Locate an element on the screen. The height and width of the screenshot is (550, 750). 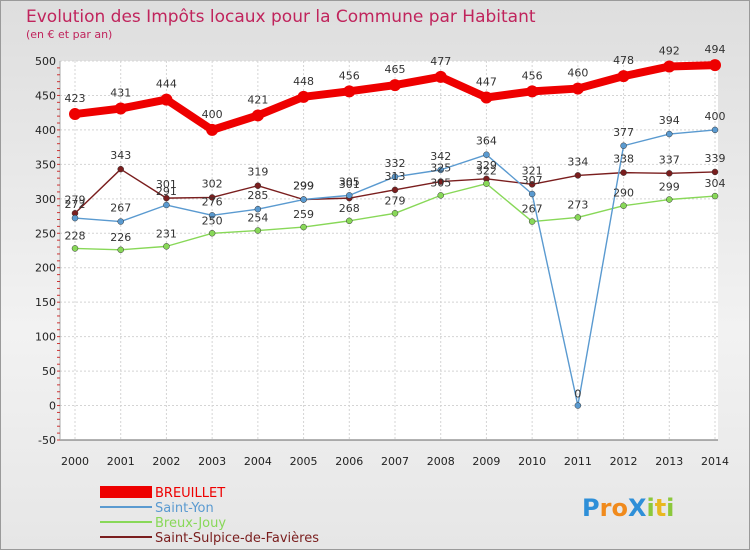
data-label: 290 is located at coordinates (623, 193).